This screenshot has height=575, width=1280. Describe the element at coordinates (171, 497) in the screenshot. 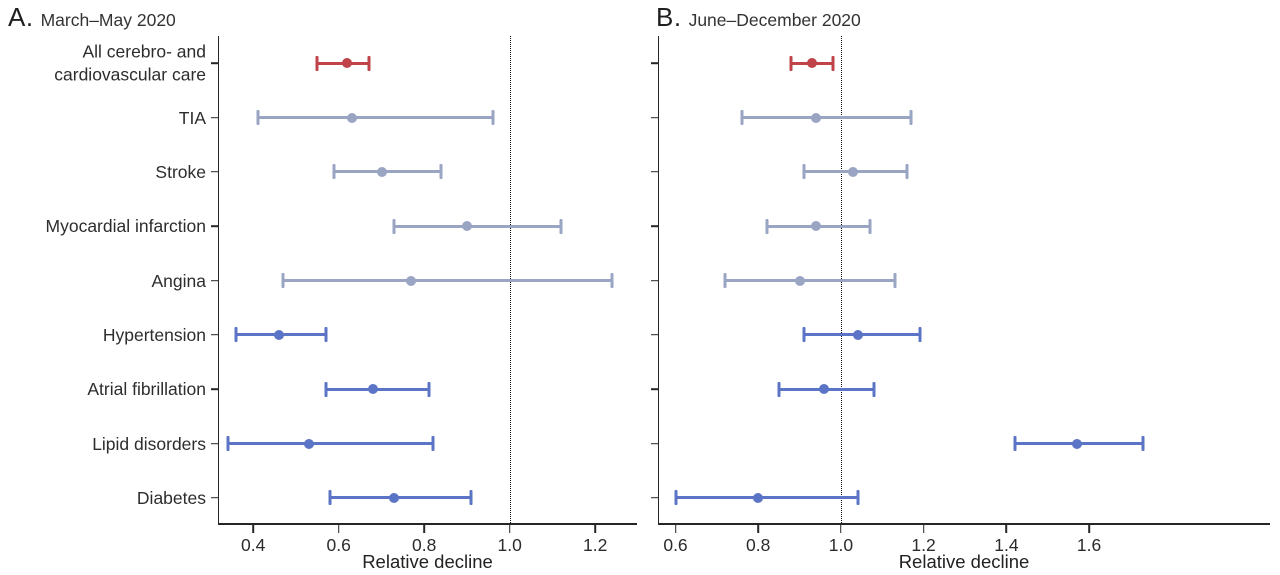

I see `category-label: Diabetes` at that location.